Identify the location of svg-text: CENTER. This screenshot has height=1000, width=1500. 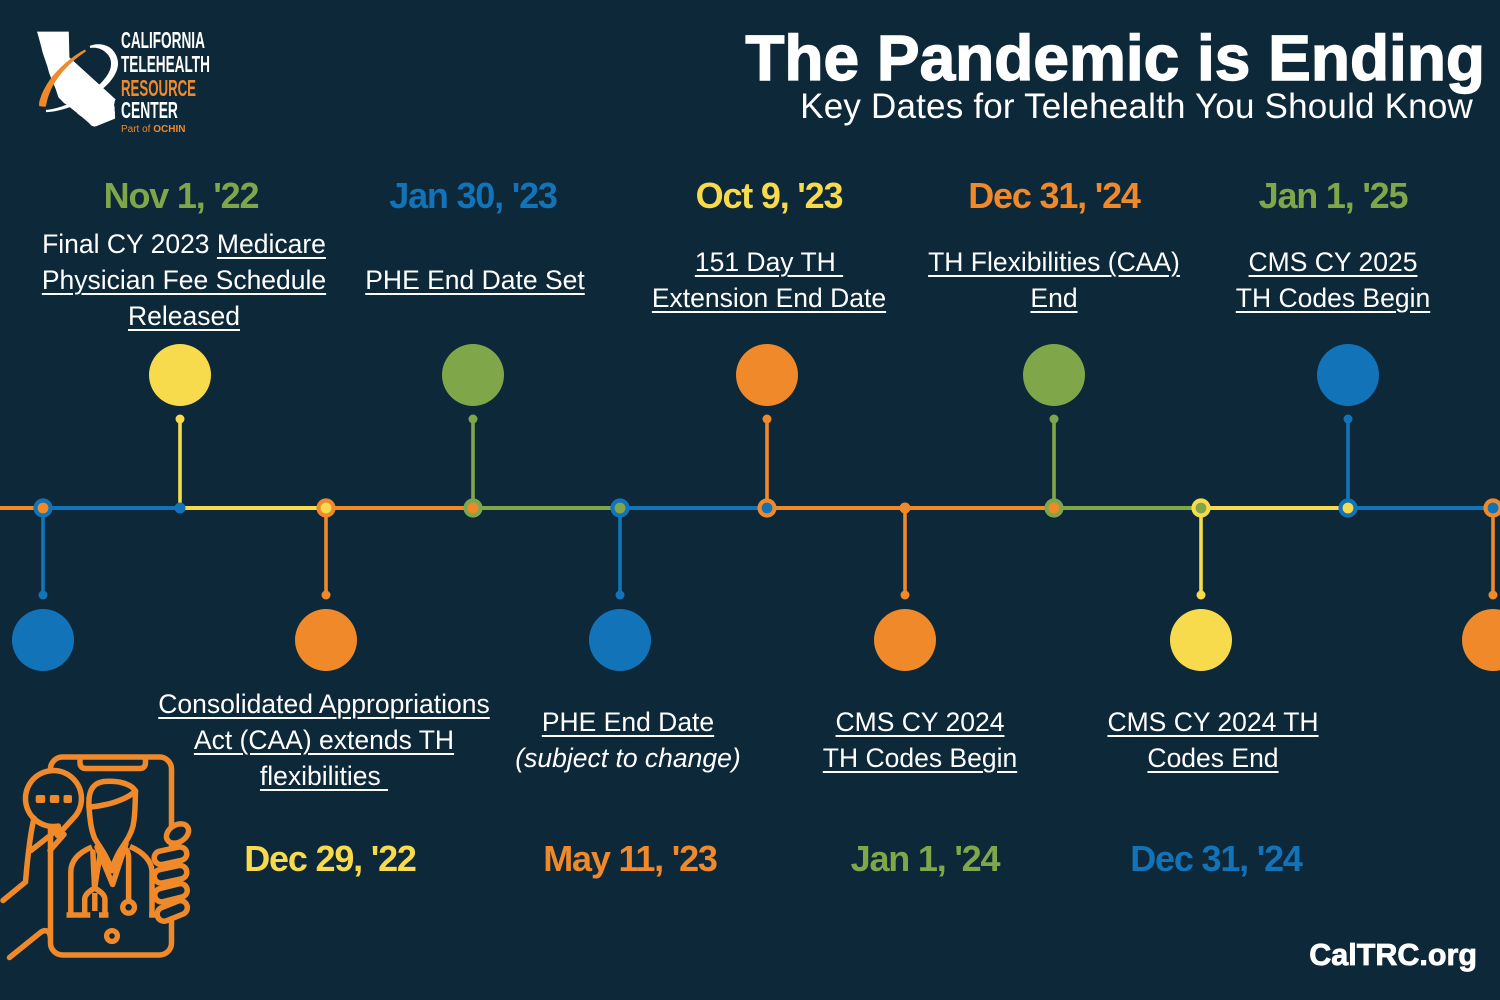
(149, 112).